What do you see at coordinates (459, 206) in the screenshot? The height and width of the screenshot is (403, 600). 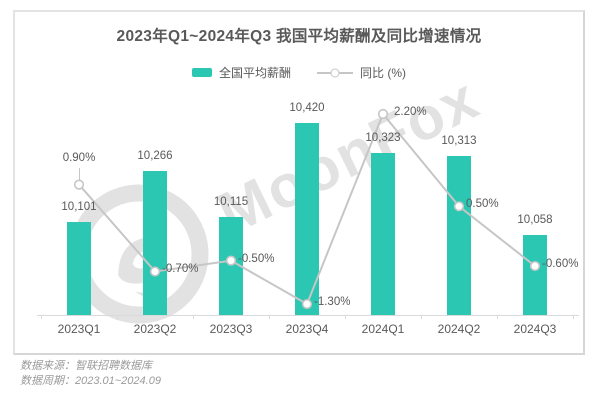 I see `yoy-marker-2024Q2` at bounding box center [459, 206].